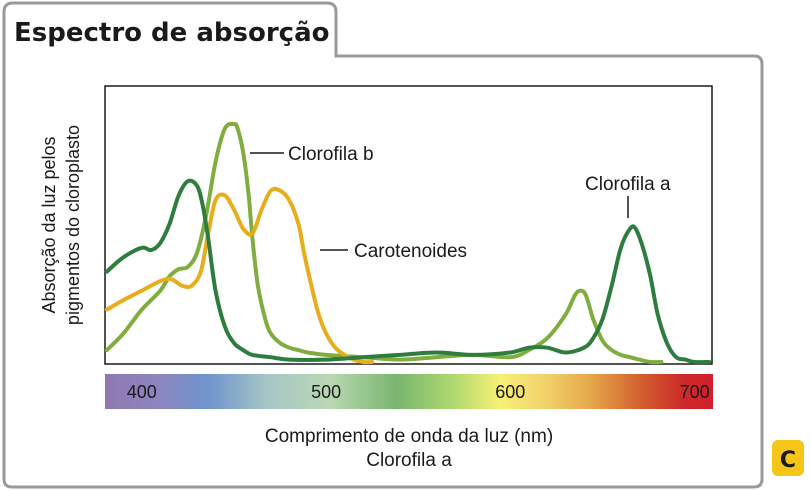 The image size is (811, 491). Describe the element at coordinates (49, 224) in the screenshot. I see `y-axis-label-line1: Absorção da luz pelos` at that location.